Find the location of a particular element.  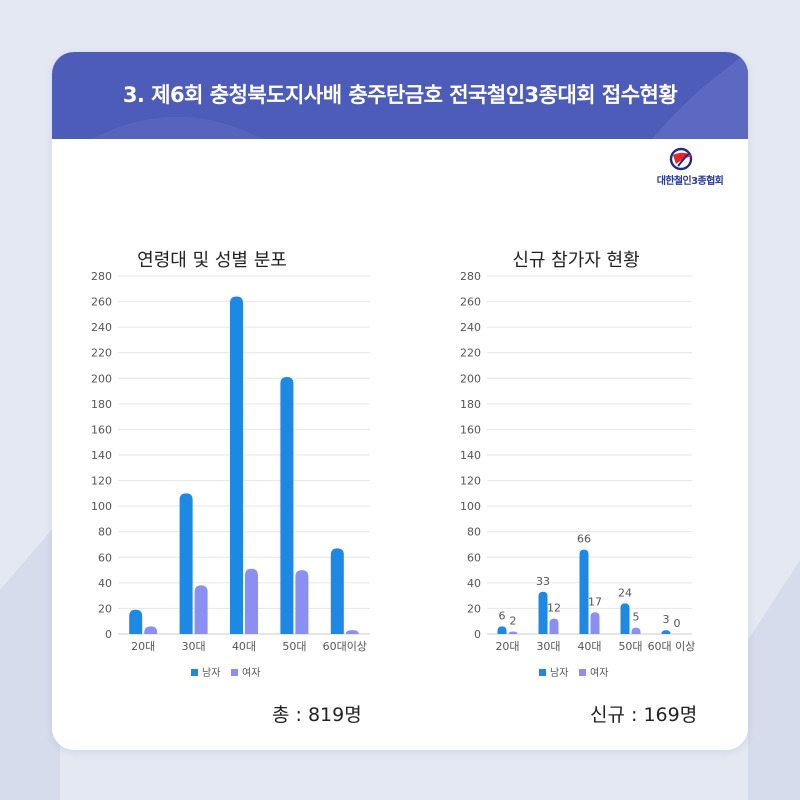

data-label: 12 is located at coordinates (554, 608).